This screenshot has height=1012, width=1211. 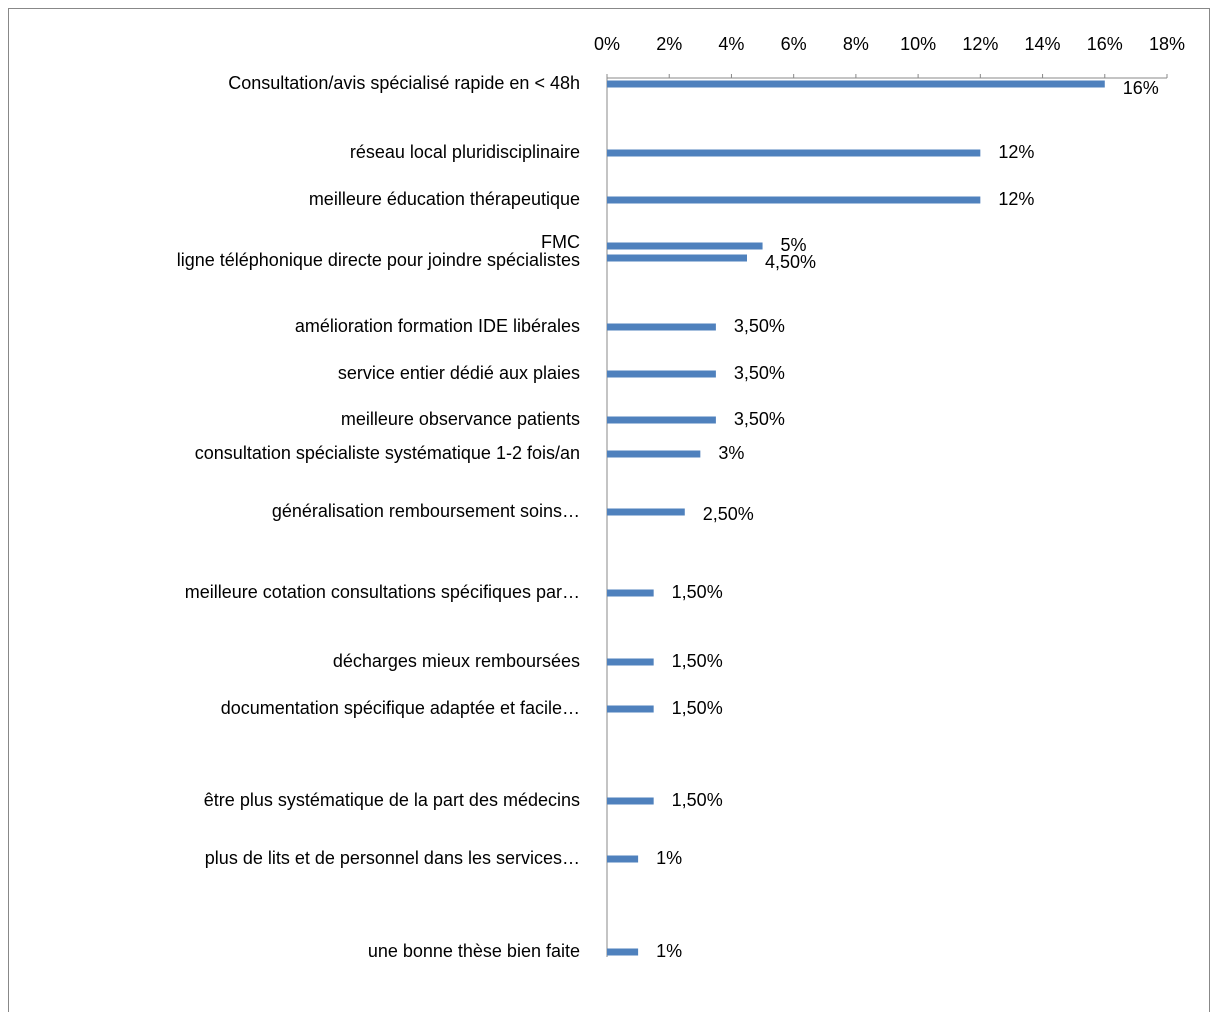 What do you see at coordinates (560, 242) in the screenshot?
I see `y-tick-label: FMC` at bounding box center [560, 242].